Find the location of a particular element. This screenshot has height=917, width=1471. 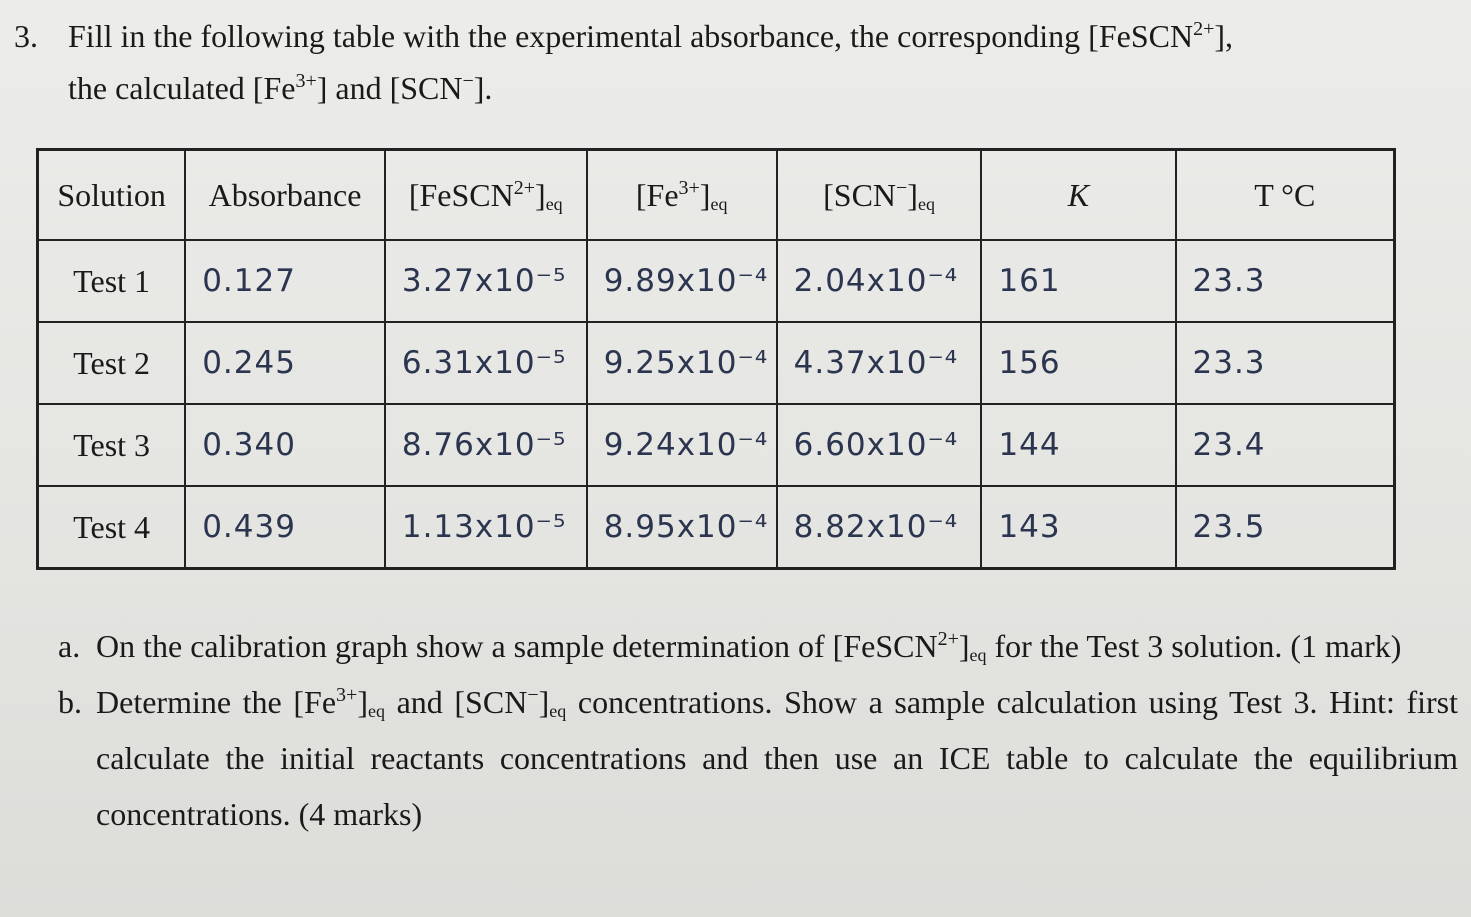

table-cell: 23.4 is located at coordinates (1285, 445).